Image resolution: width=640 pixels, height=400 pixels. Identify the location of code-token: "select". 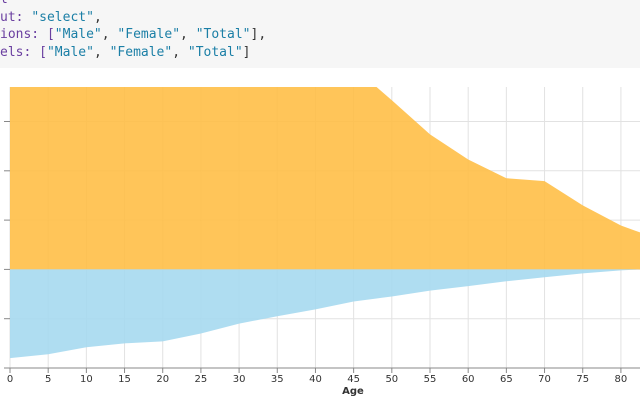
(62, 17).